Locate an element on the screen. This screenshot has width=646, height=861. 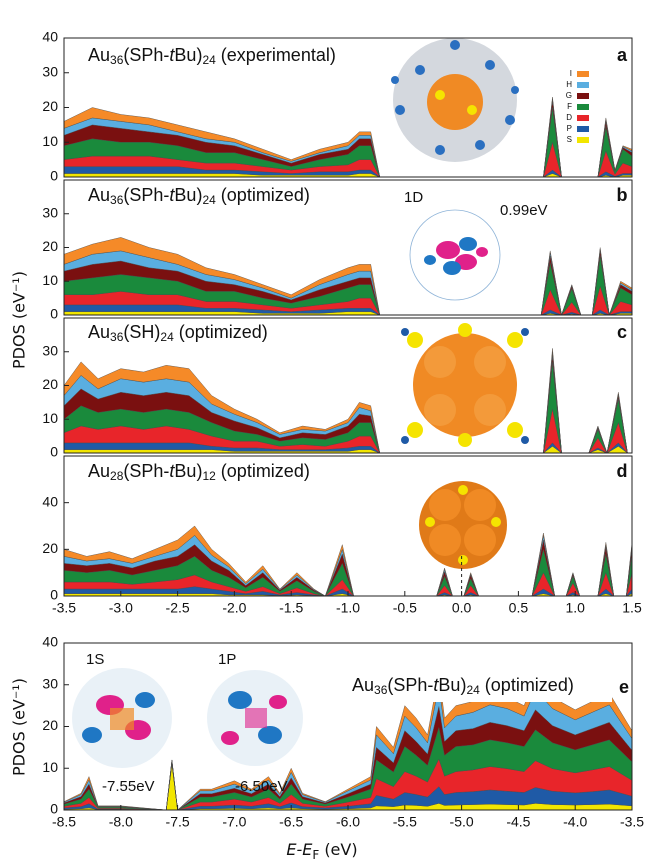
panel-label: d is located at coordinates (622, 471).